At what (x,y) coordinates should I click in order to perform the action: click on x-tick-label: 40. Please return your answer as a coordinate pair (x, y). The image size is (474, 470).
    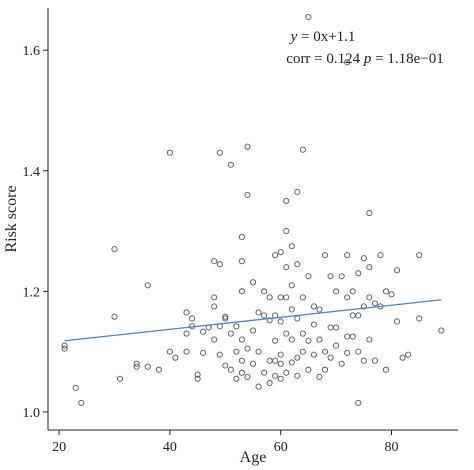
    Looking at the image, I should click on (170, 447).